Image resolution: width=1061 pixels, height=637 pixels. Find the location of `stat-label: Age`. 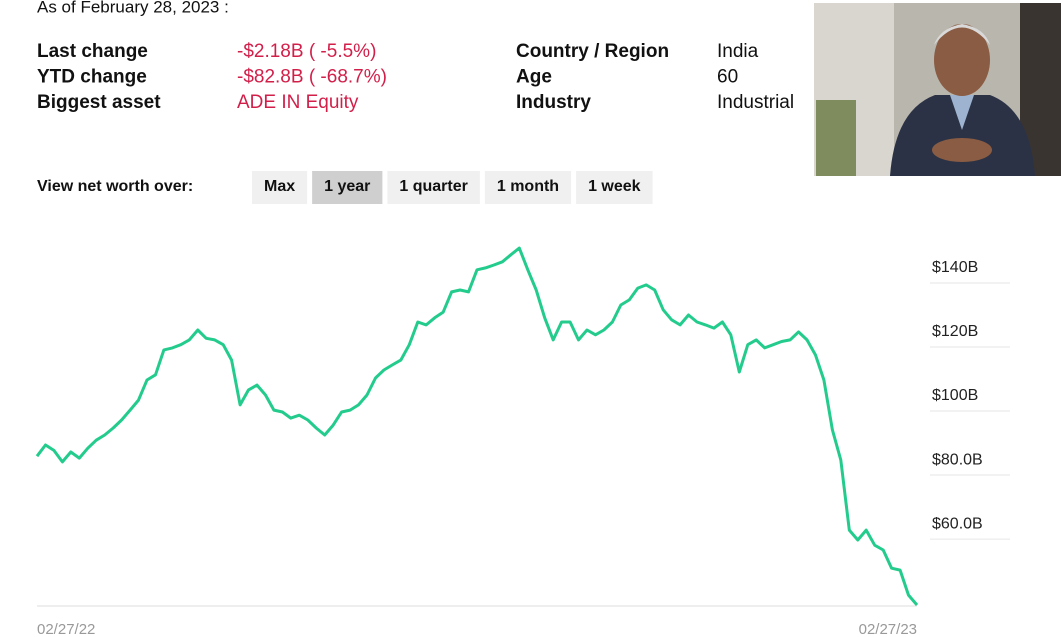

stat-label: Age is located at coordinates (534, 77).